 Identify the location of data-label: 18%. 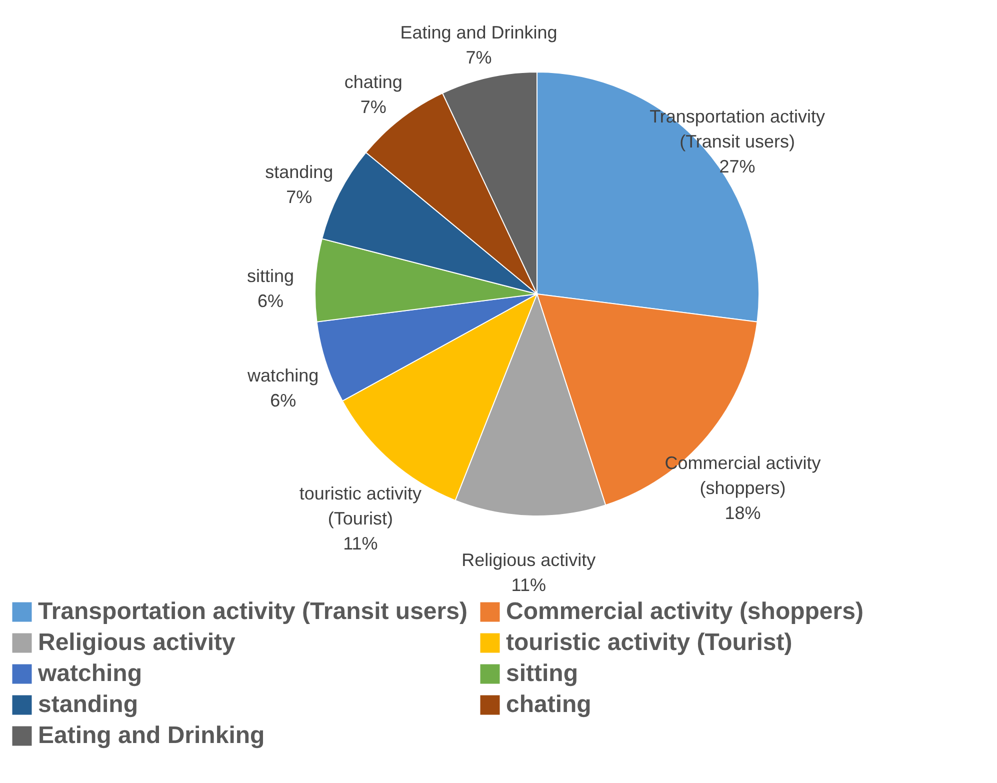
(742, 513).